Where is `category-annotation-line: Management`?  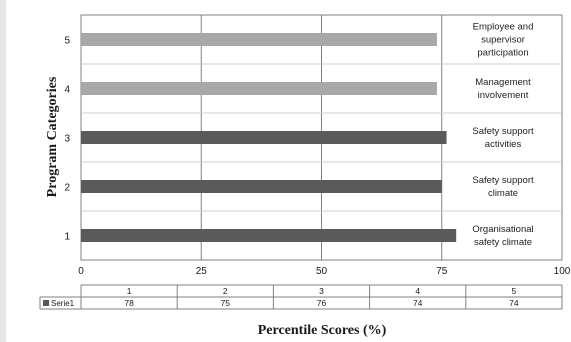
category-annotation-line: Management is located at coordinates (503, 82).